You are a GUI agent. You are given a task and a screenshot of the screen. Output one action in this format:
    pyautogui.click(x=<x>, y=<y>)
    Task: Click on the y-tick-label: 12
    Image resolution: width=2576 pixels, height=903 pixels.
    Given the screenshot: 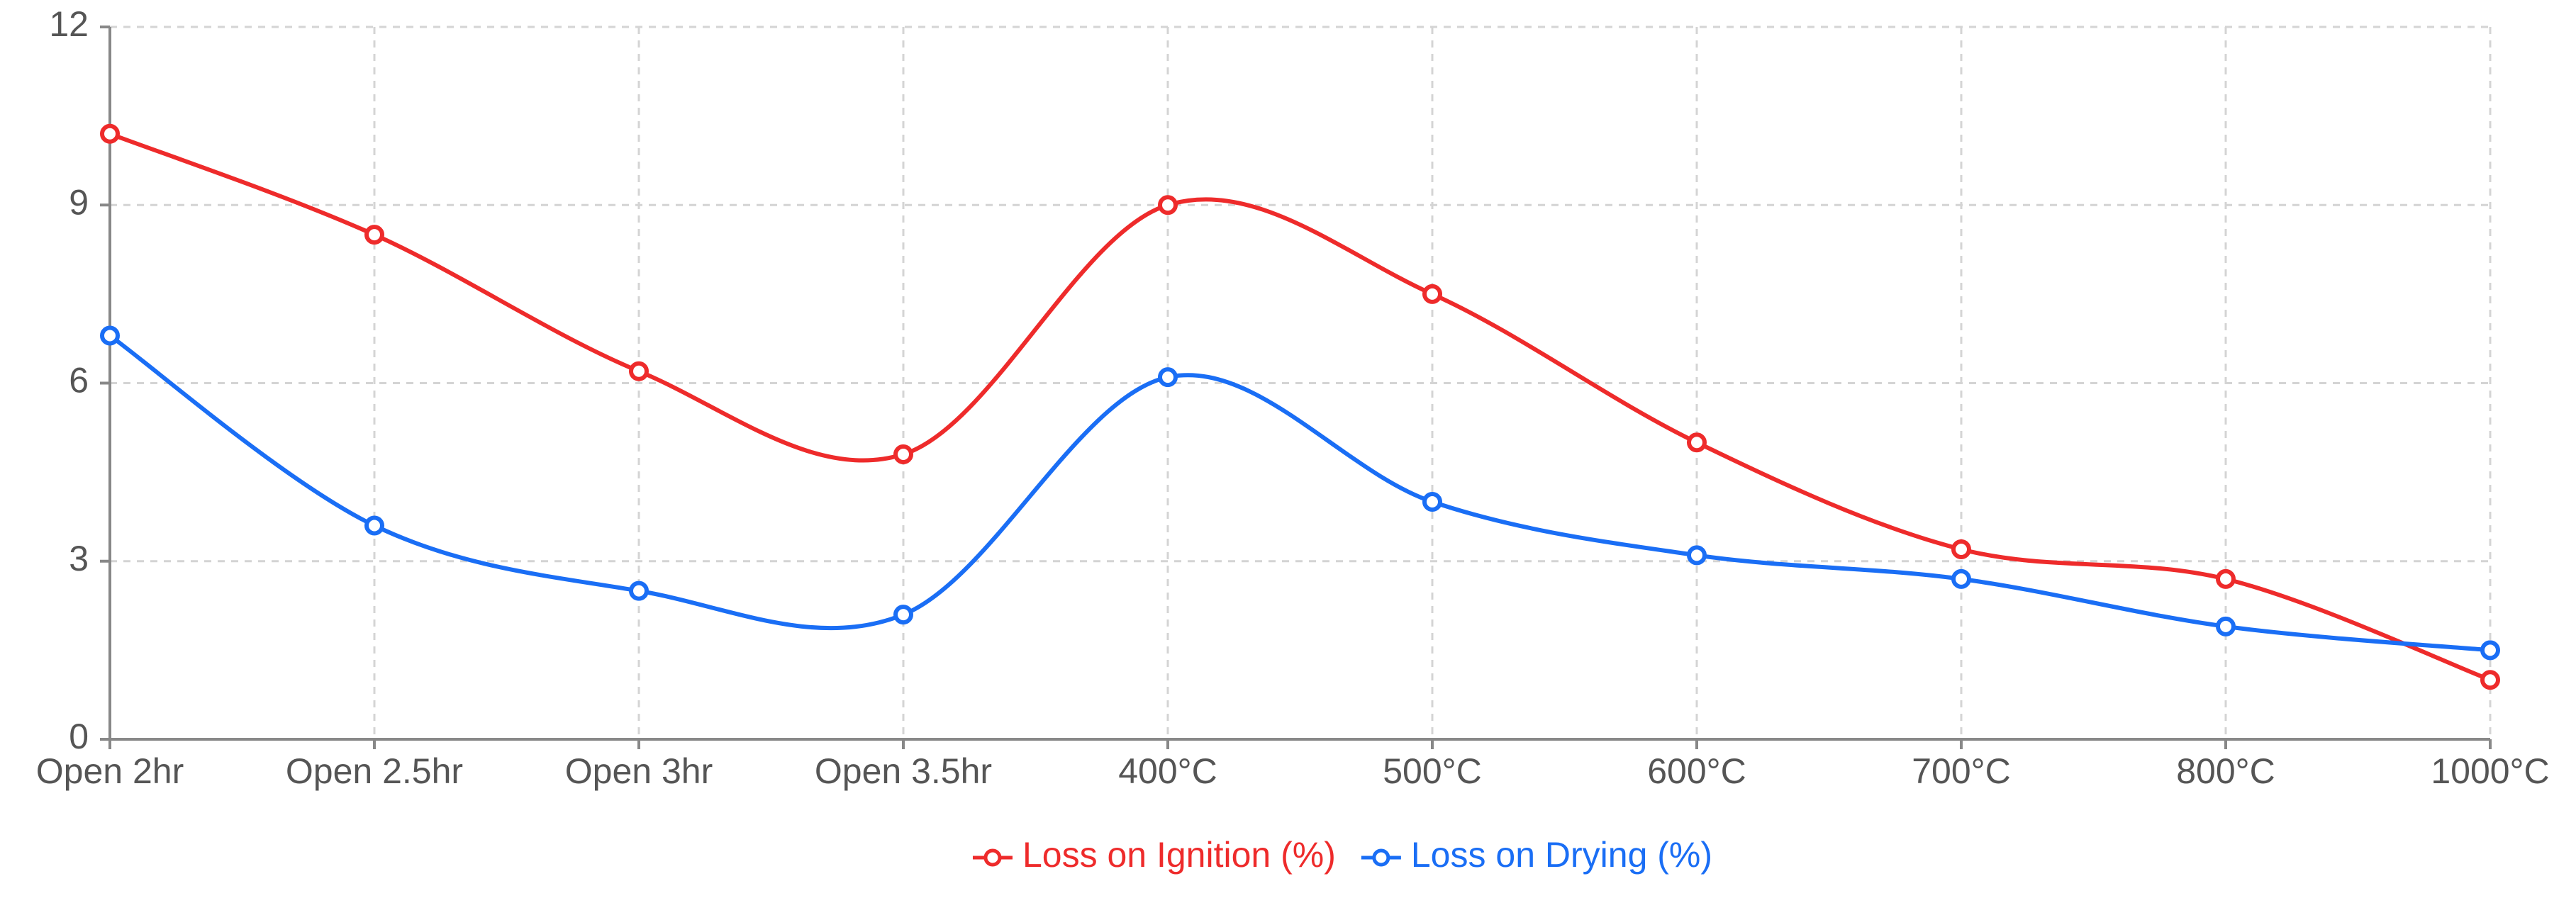 What is the action you would take?
    pyautogui.click(x=69, y=24)
    